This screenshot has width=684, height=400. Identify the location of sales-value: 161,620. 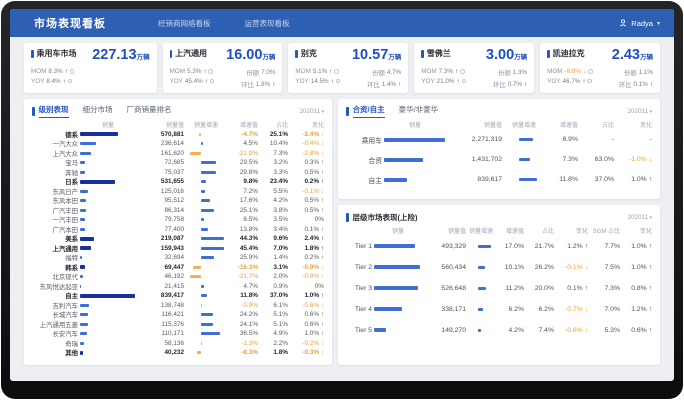
(172, 153).